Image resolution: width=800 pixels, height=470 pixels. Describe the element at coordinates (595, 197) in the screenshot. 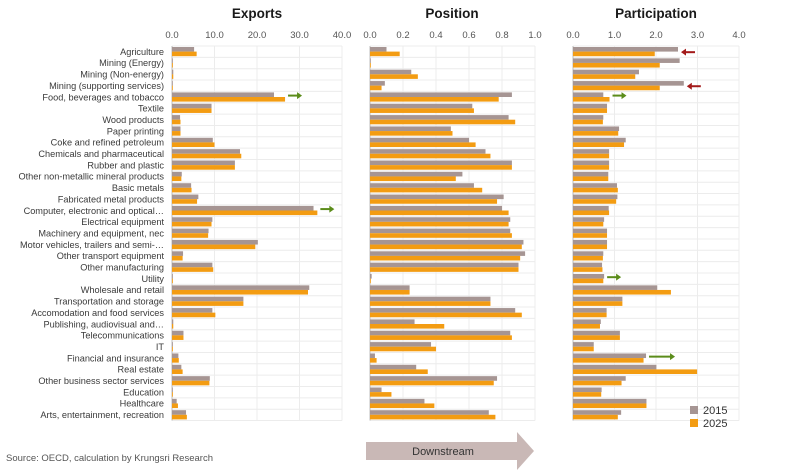

I see `participation-bar-2015-fabricated-metal-products` at that location.